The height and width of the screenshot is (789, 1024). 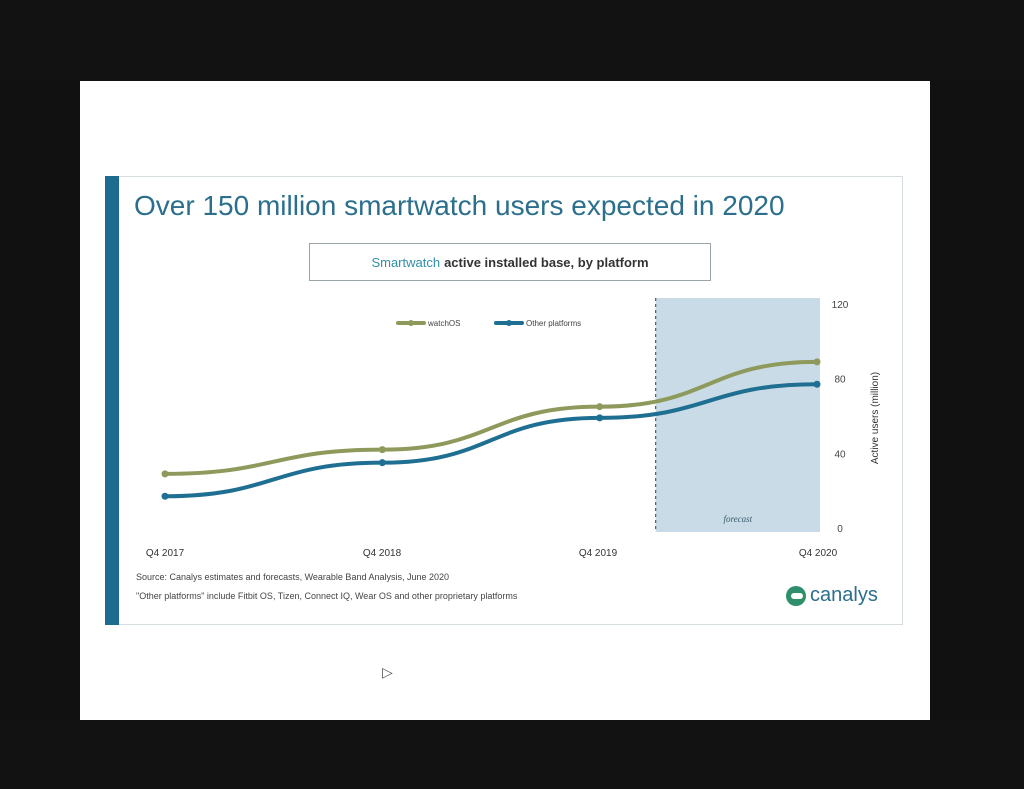 What do you see at coordinates (112, 400) in the screenshot?
I see `left-accent-bar` at bounding box center [112, 400].